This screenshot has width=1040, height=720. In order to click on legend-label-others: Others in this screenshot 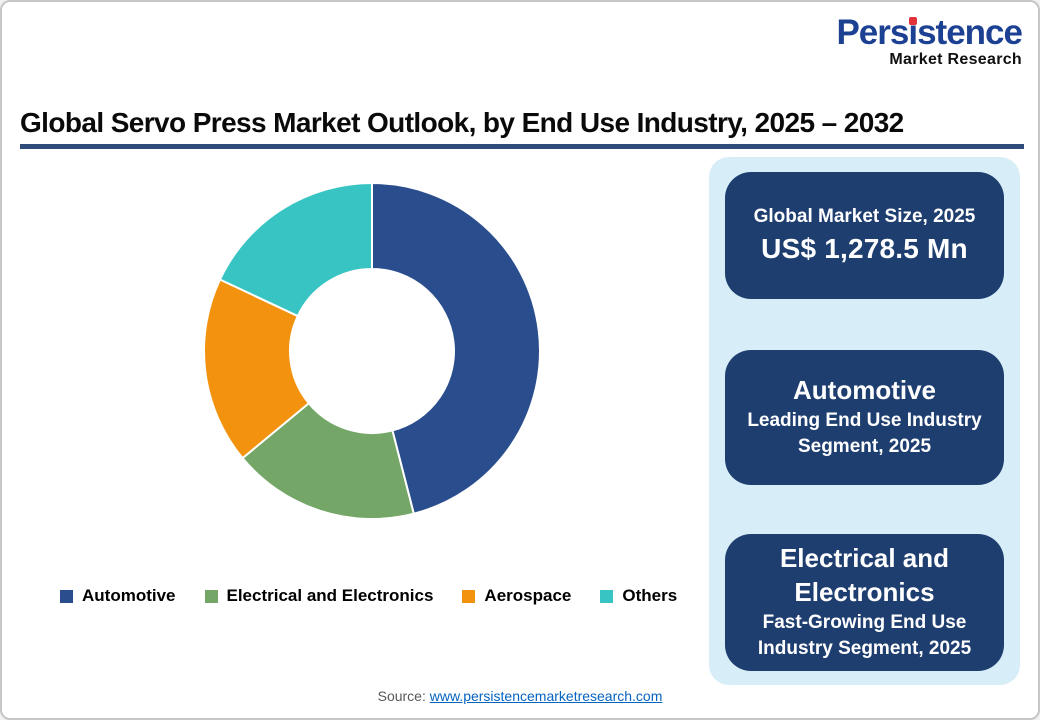, I will do `click(650, 595)`.